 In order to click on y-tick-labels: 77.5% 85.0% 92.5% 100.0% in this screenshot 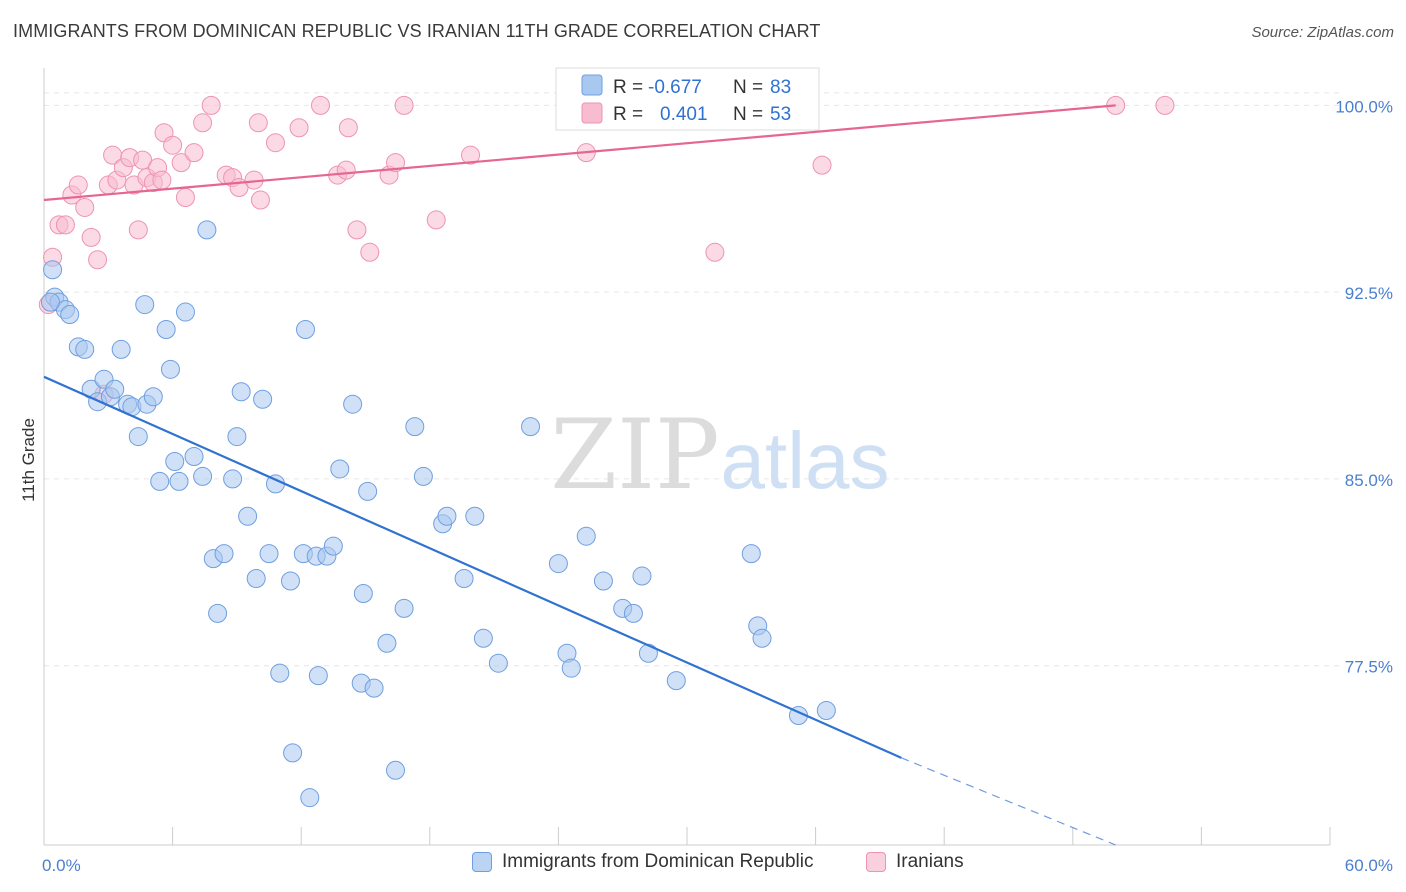, I will do `click(1364, 386)`.